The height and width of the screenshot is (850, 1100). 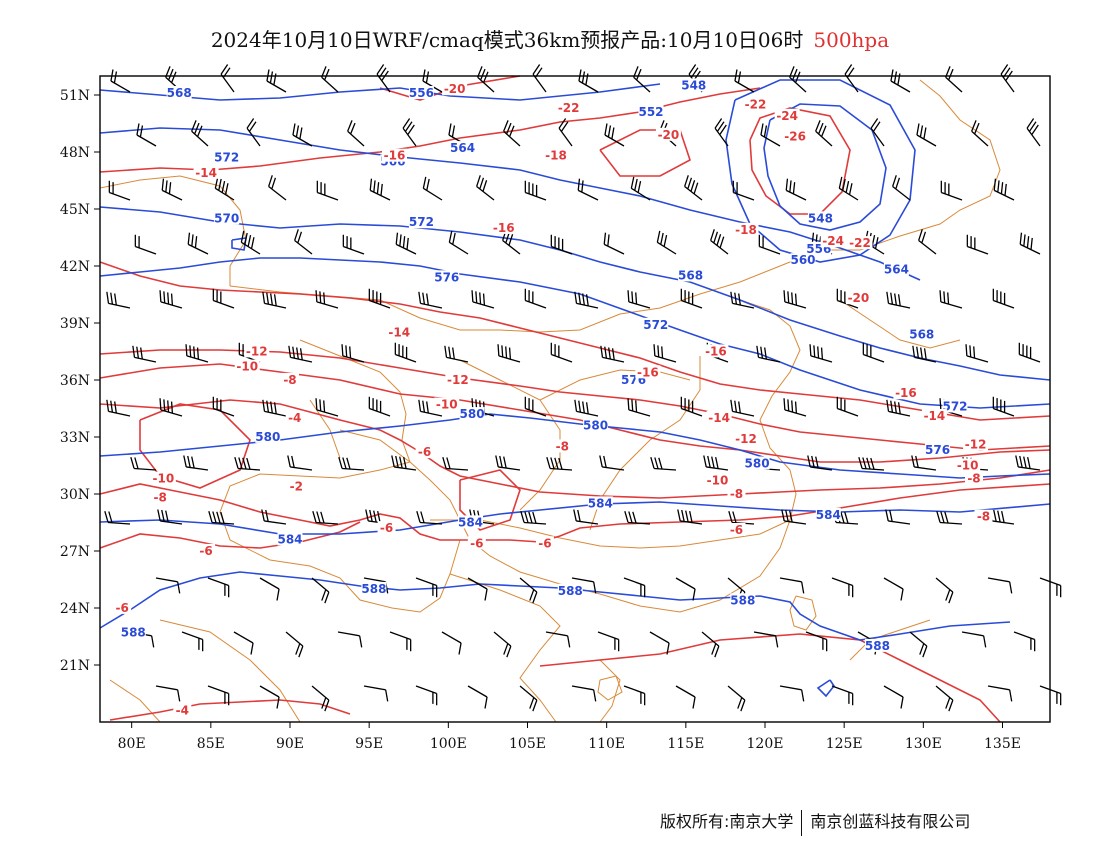 I want to click on lat-tick-label: 30N, so click(x=75, y=495).